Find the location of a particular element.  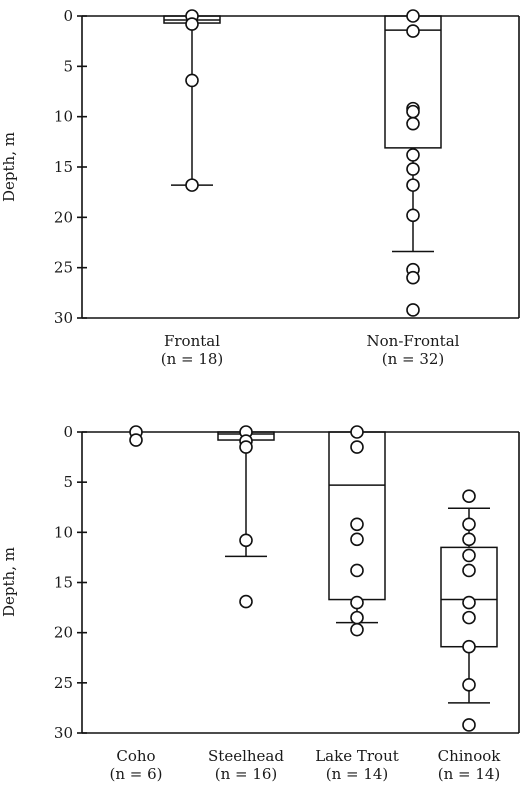

chart-2-y-axis-title: Depth, m is located at coordinates (9, 582).